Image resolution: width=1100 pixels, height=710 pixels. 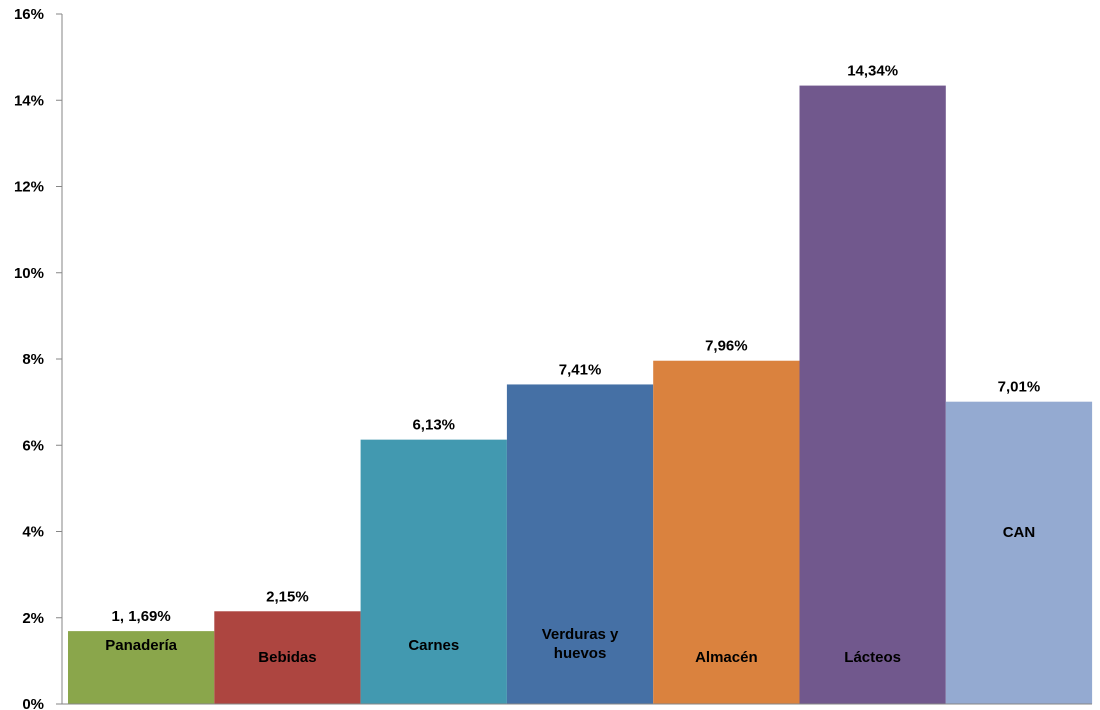 What do you see at coordinates (872, 71) in the screenshot?
I see `data-label: 14,34%` at bounding box center [872, 71].